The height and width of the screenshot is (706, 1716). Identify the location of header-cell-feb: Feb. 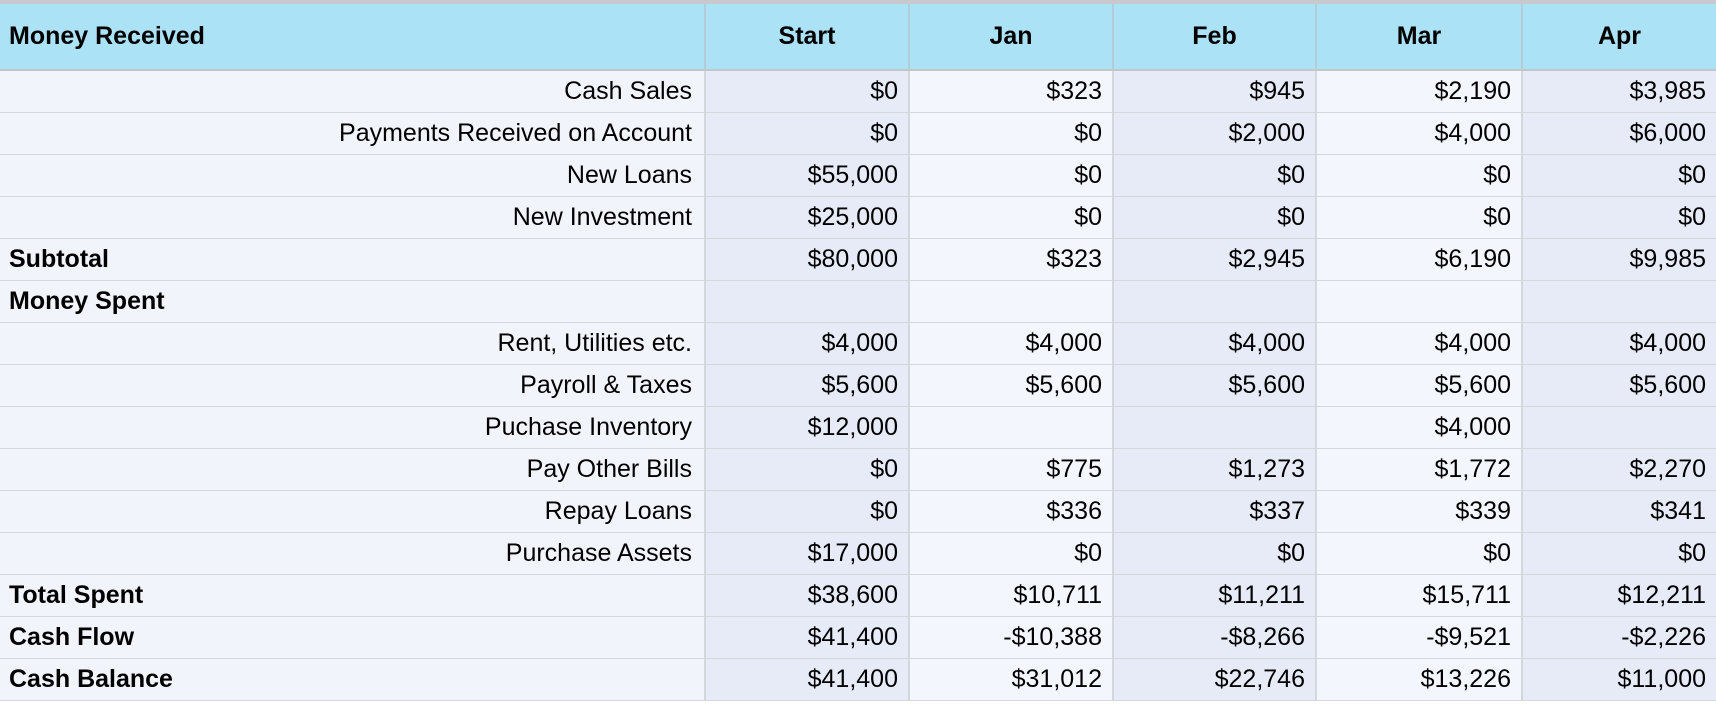
(1214, 37).